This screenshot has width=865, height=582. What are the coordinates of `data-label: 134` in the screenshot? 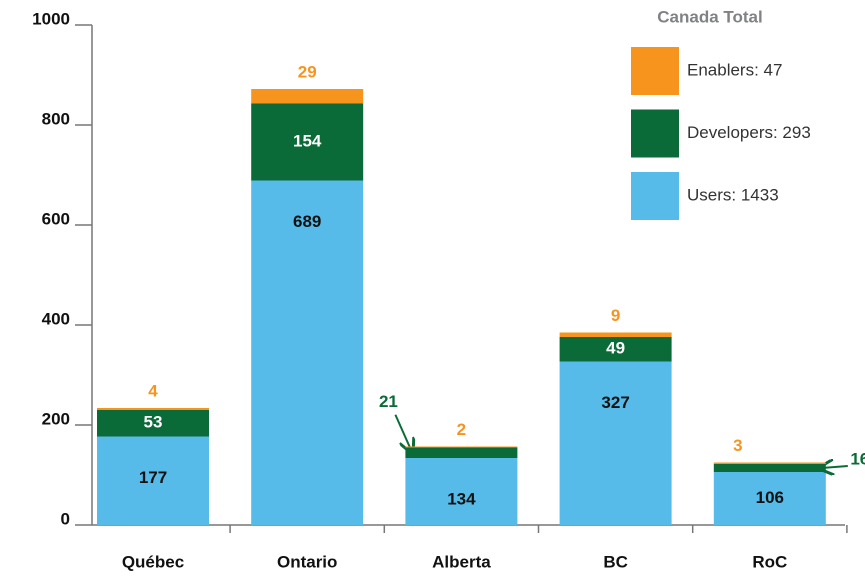 It's located at (461, 498).